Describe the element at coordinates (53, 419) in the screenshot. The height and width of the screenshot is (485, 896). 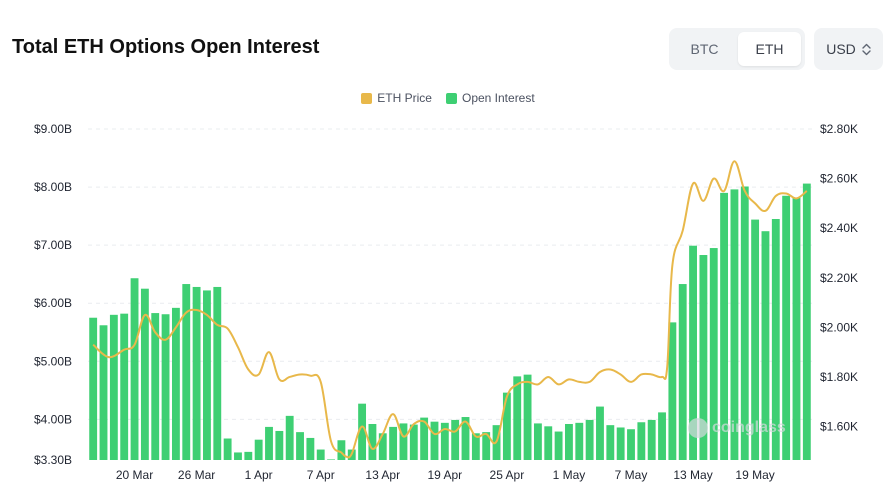
I see `left-axis-tick-label: $4.00B` at that location.